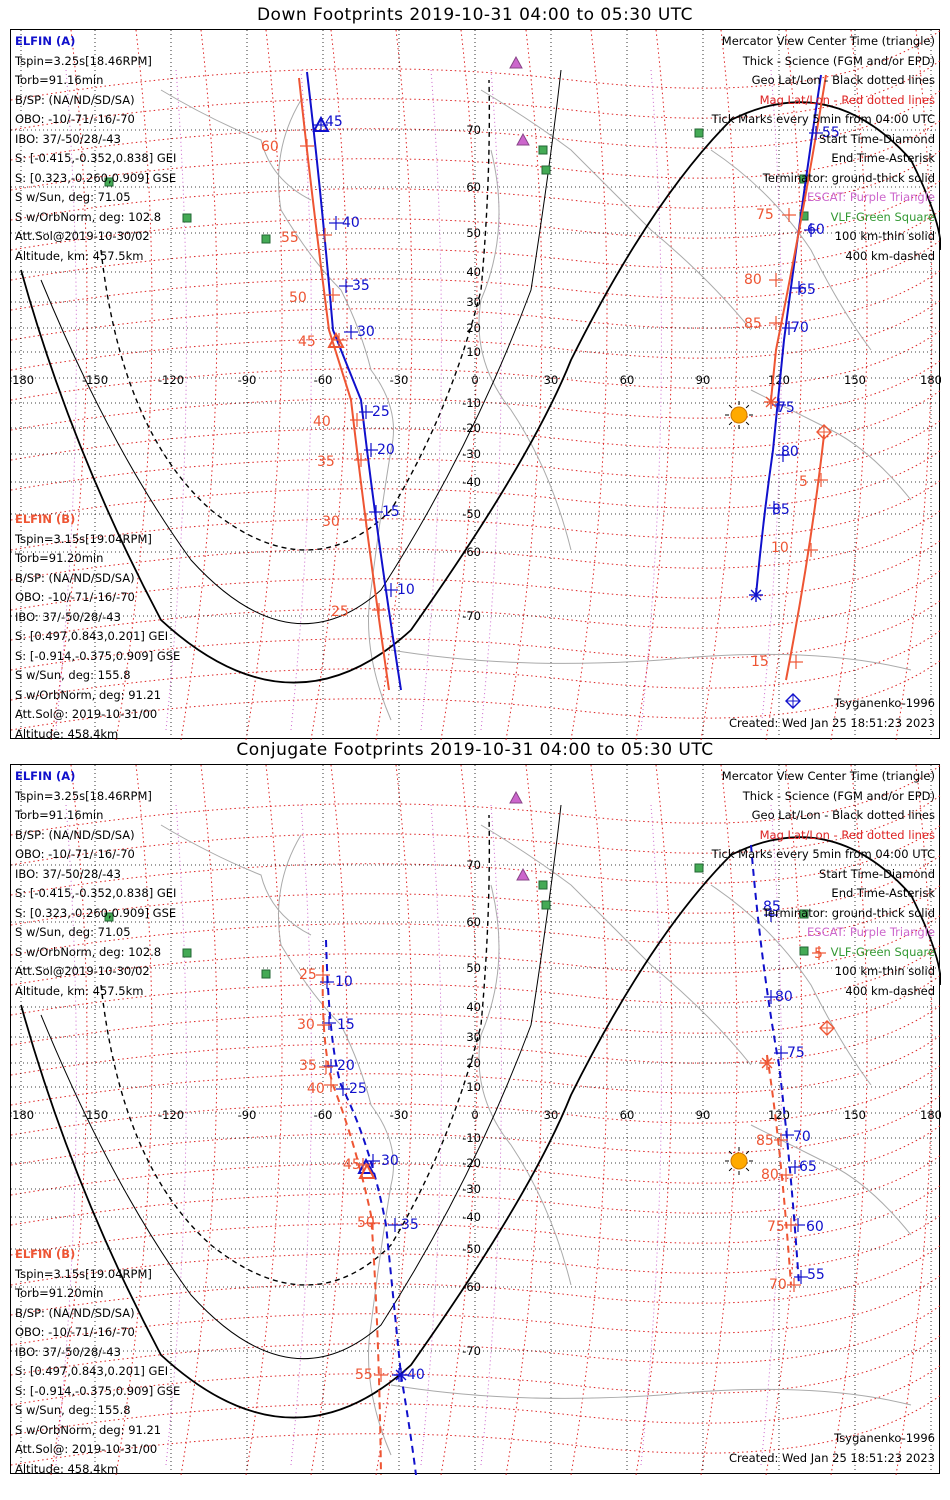 The height and width of the screenshot is (1500, 950). Describe the element at coordinates (351, 223) in the screenshot. I see `elfin-a-tick: 40` at that location.